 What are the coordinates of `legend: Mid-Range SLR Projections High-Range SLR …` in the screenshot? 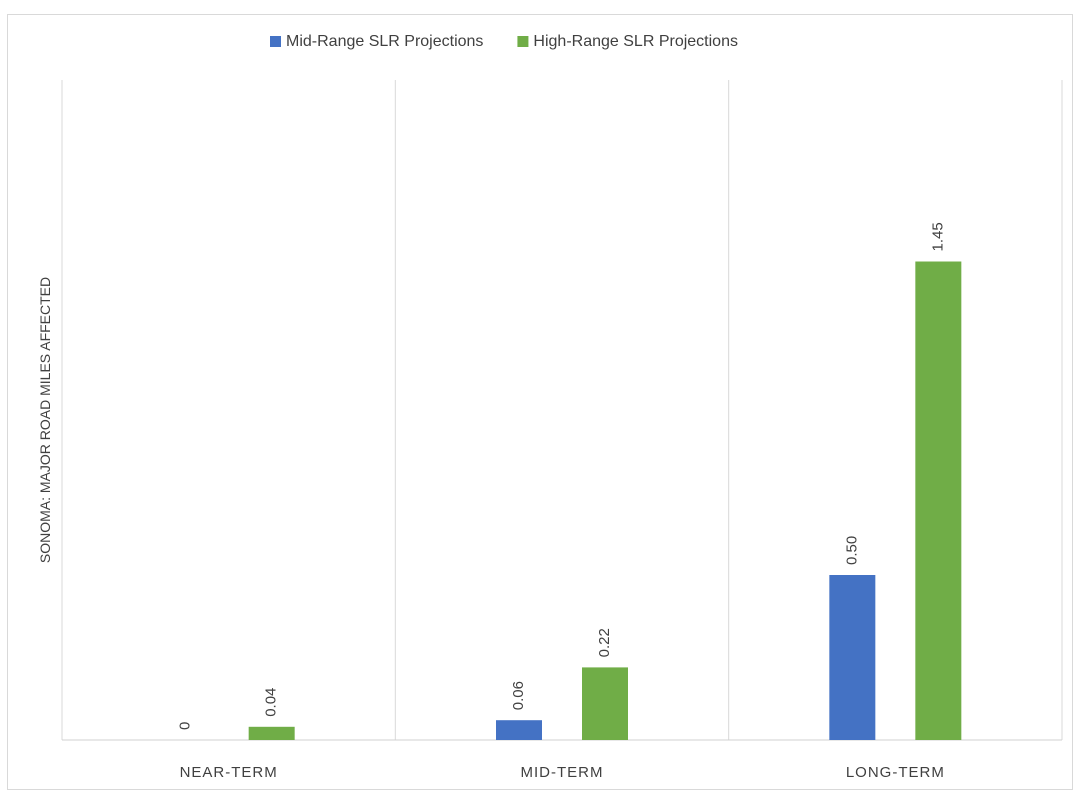 It's located at (504, 41).